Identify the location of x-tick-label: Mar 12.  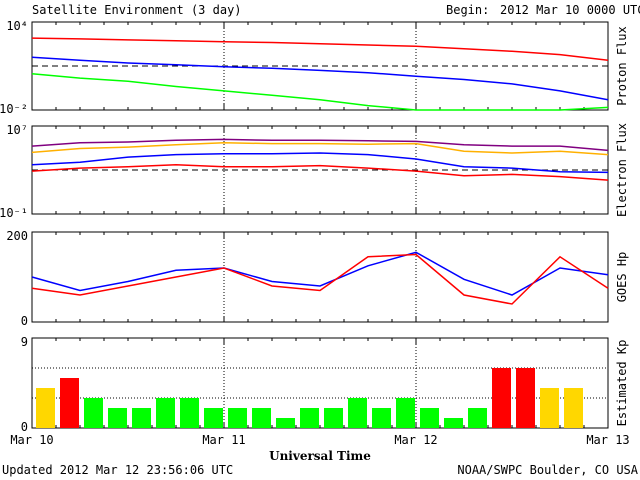
(415, 440).